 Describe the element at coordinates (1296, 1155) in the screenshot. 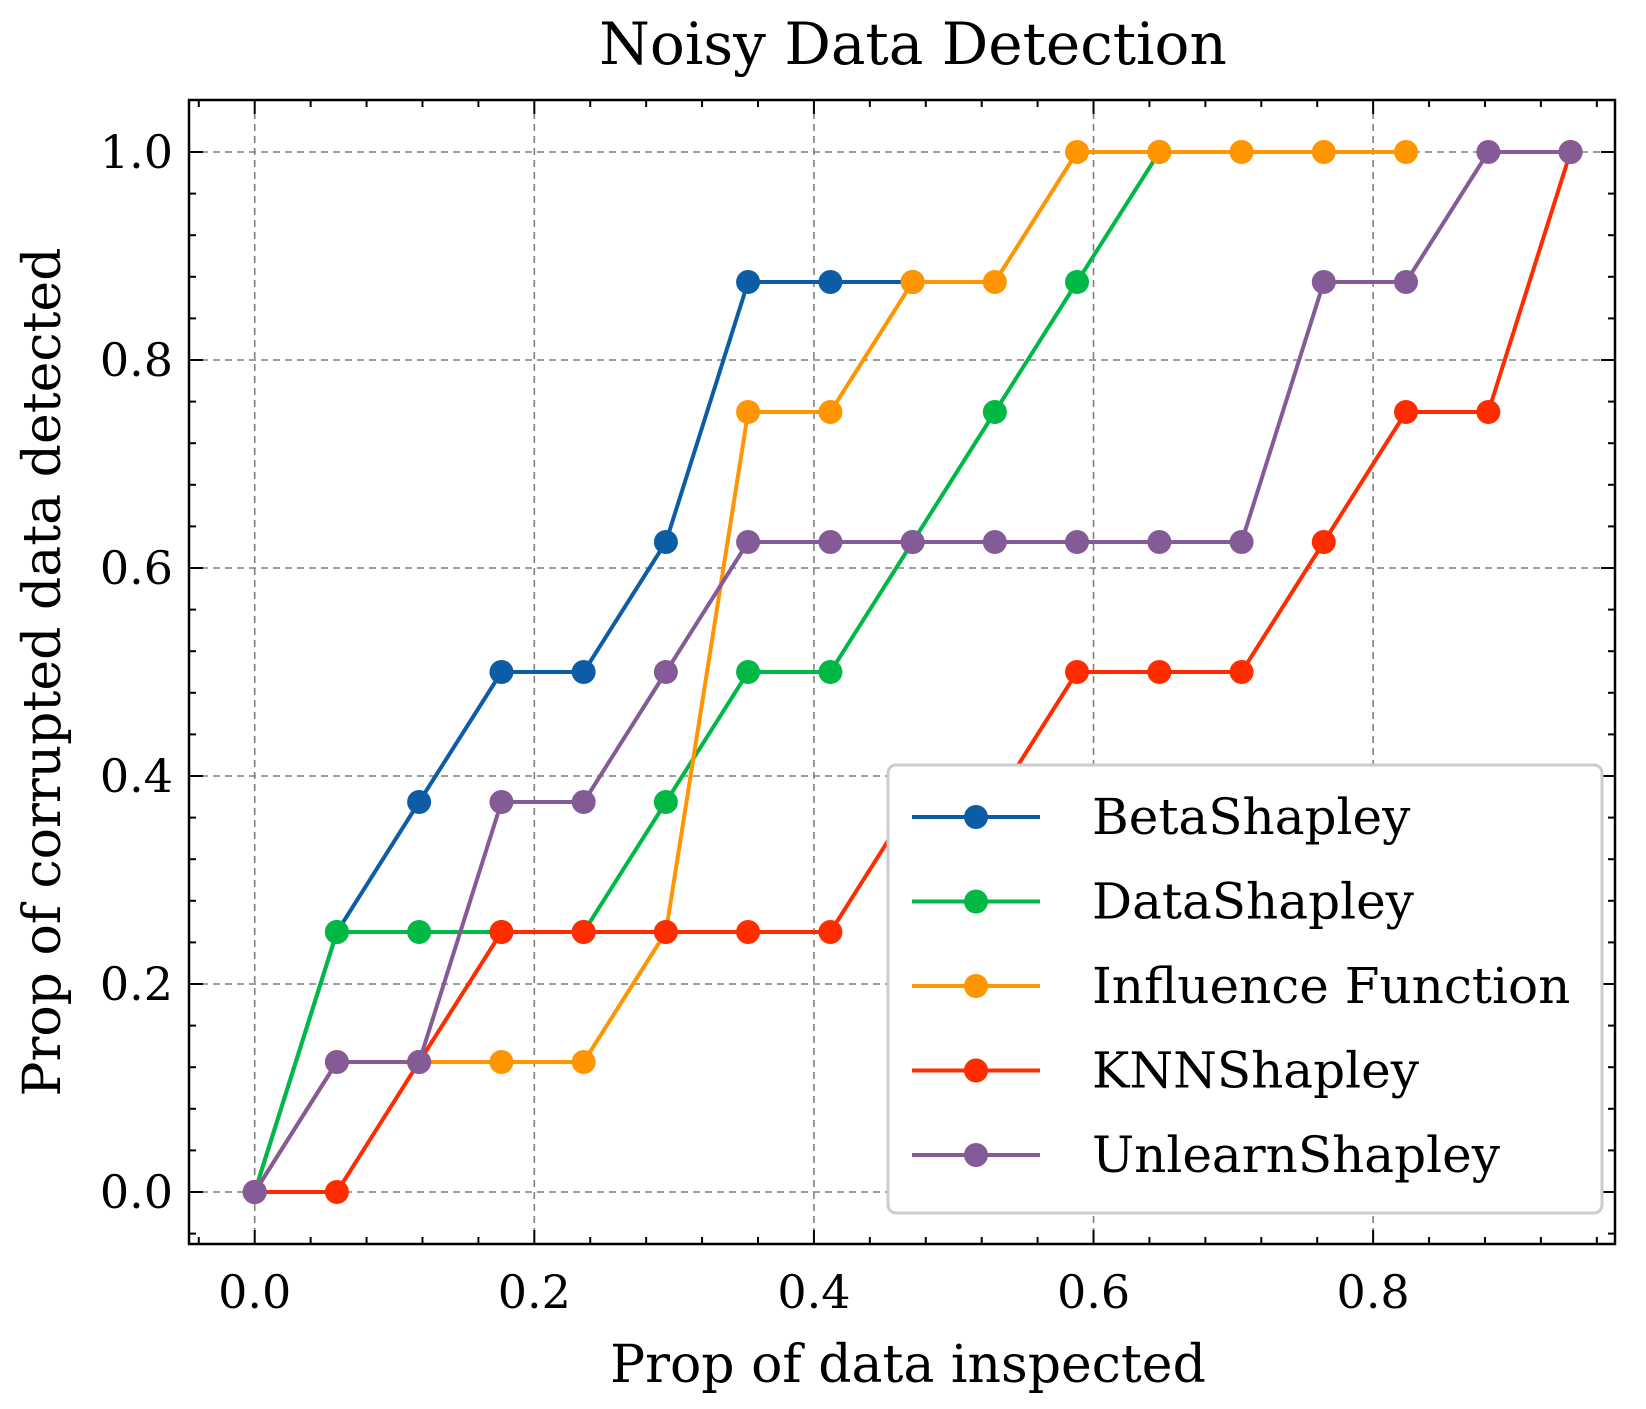

I see `legend-label: UnlearnShapley` at that location.